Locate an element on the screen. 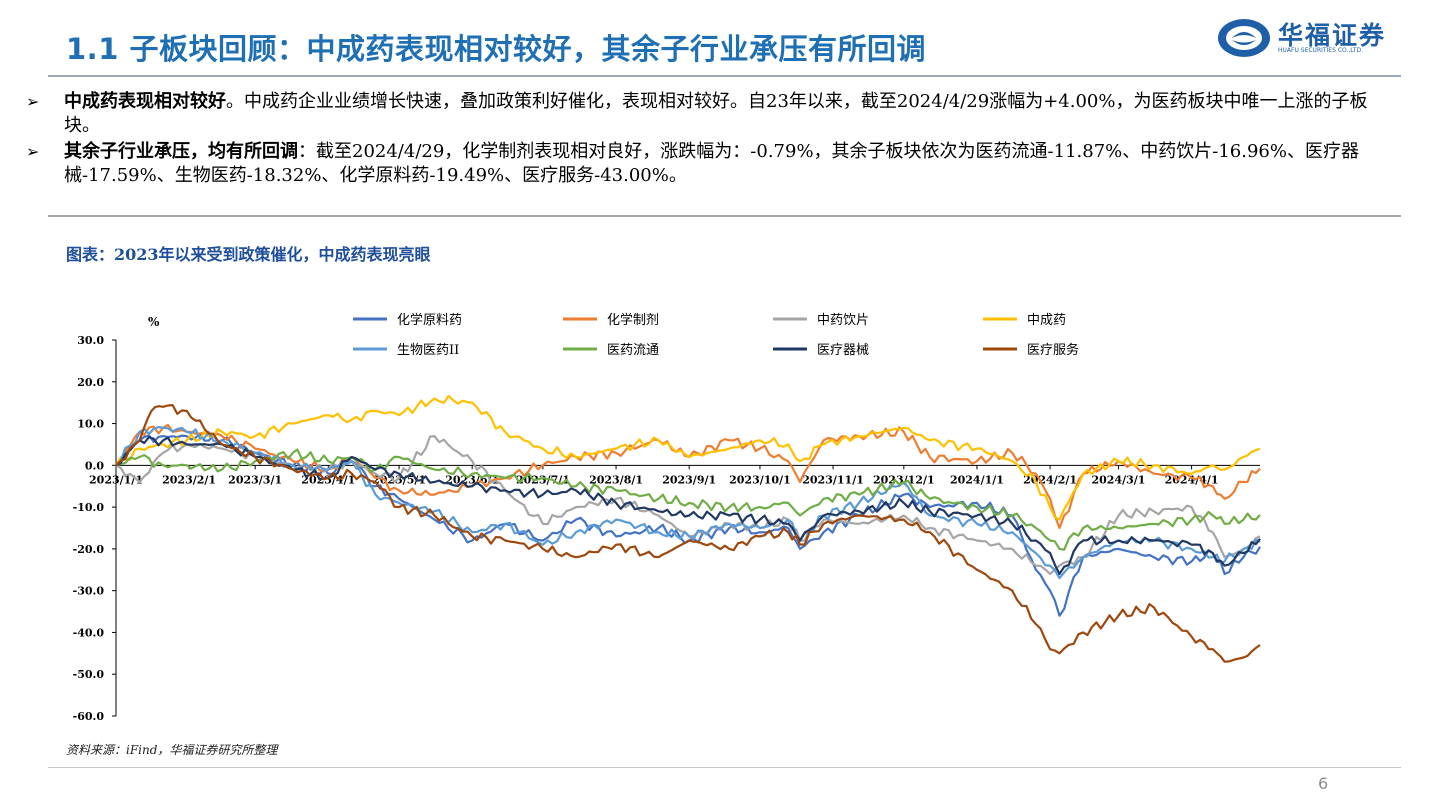 Image resolution: width=1440 pixels, height=810 pixels. brand-logo: 华福证券 HUAFU SECURITIES CO.,LTD. is located at coordinates (1306, 38).